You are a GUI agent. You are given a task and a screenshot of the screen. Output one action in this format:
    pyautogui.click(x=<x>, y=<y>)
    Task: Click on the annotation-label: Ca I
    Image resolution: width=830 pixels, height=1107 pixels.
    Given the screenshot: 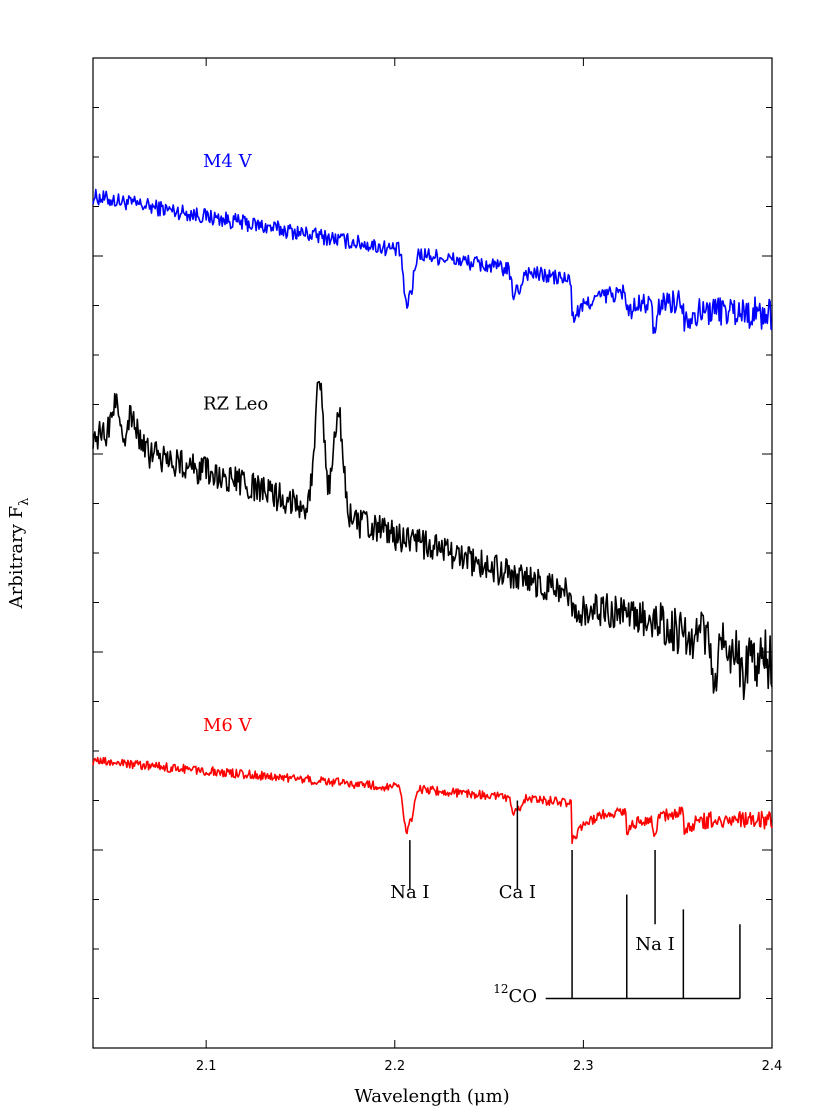 What is the action you would take?
    pyautogui.click(x=517, y=892)
    